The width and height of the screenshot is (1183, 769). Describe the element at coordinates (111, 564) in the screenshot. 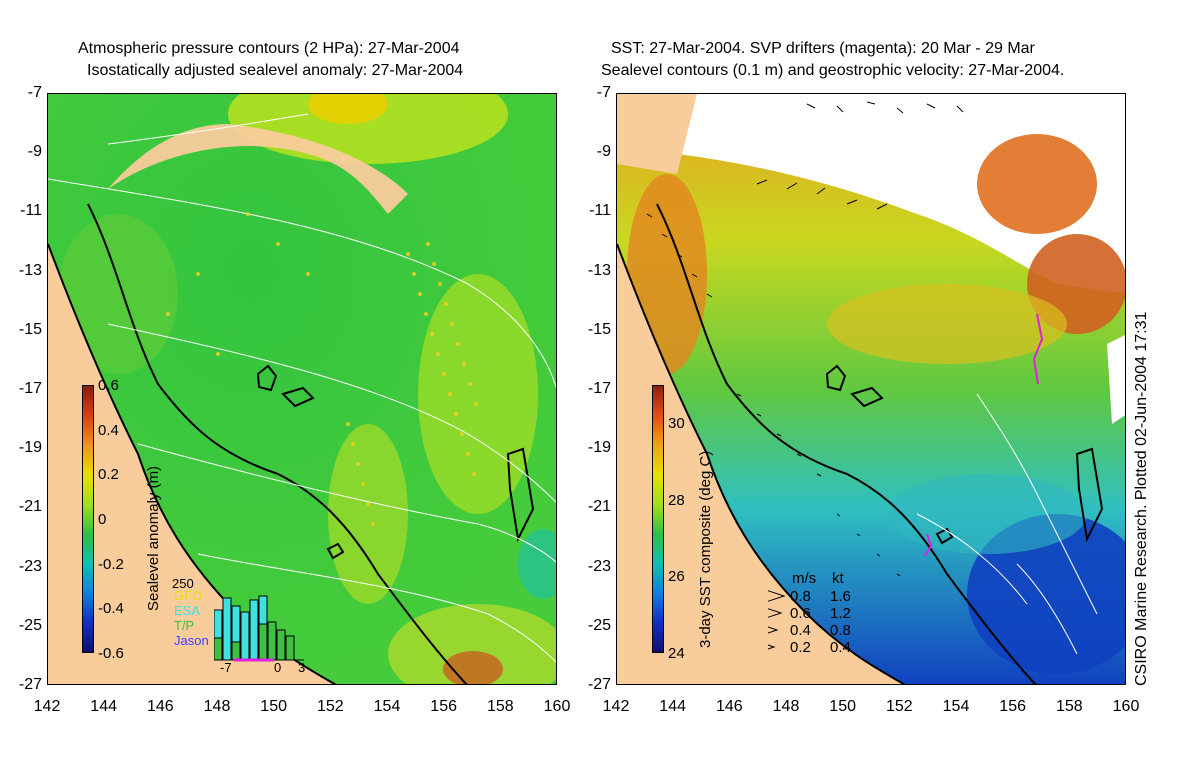

I see `sealevel-colorbar-tick: -0.2` at that location.